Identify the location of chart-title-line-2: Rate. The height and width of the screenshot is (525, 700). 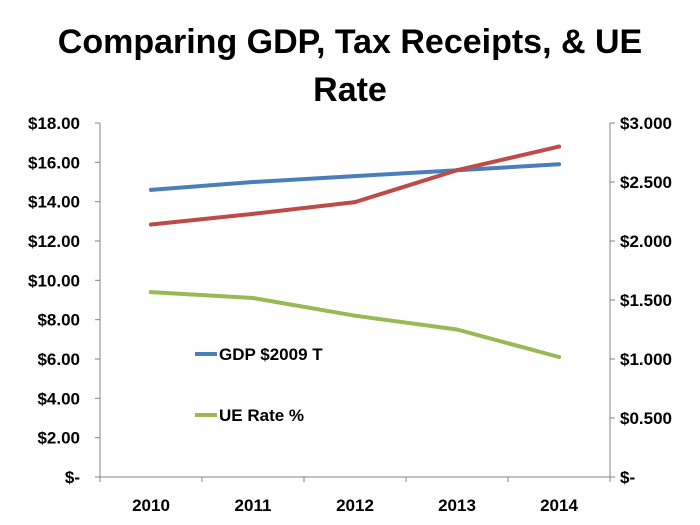
(350, 90).